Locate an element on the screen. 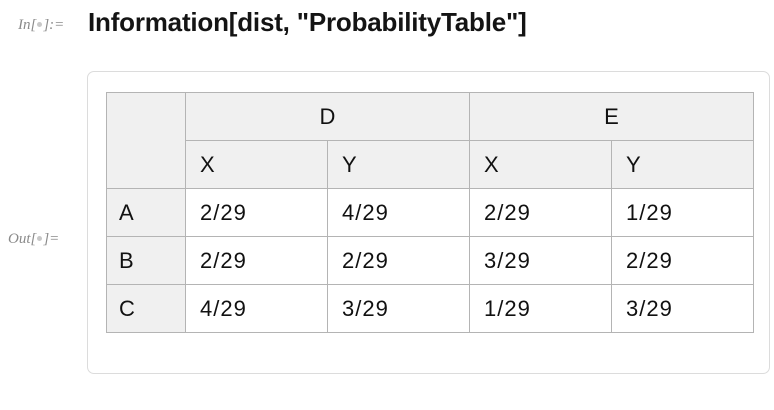 The image size is (774, 410). table-row: B 2/29 2/29 3/29 2/29 is located at coordinates (430, 260).